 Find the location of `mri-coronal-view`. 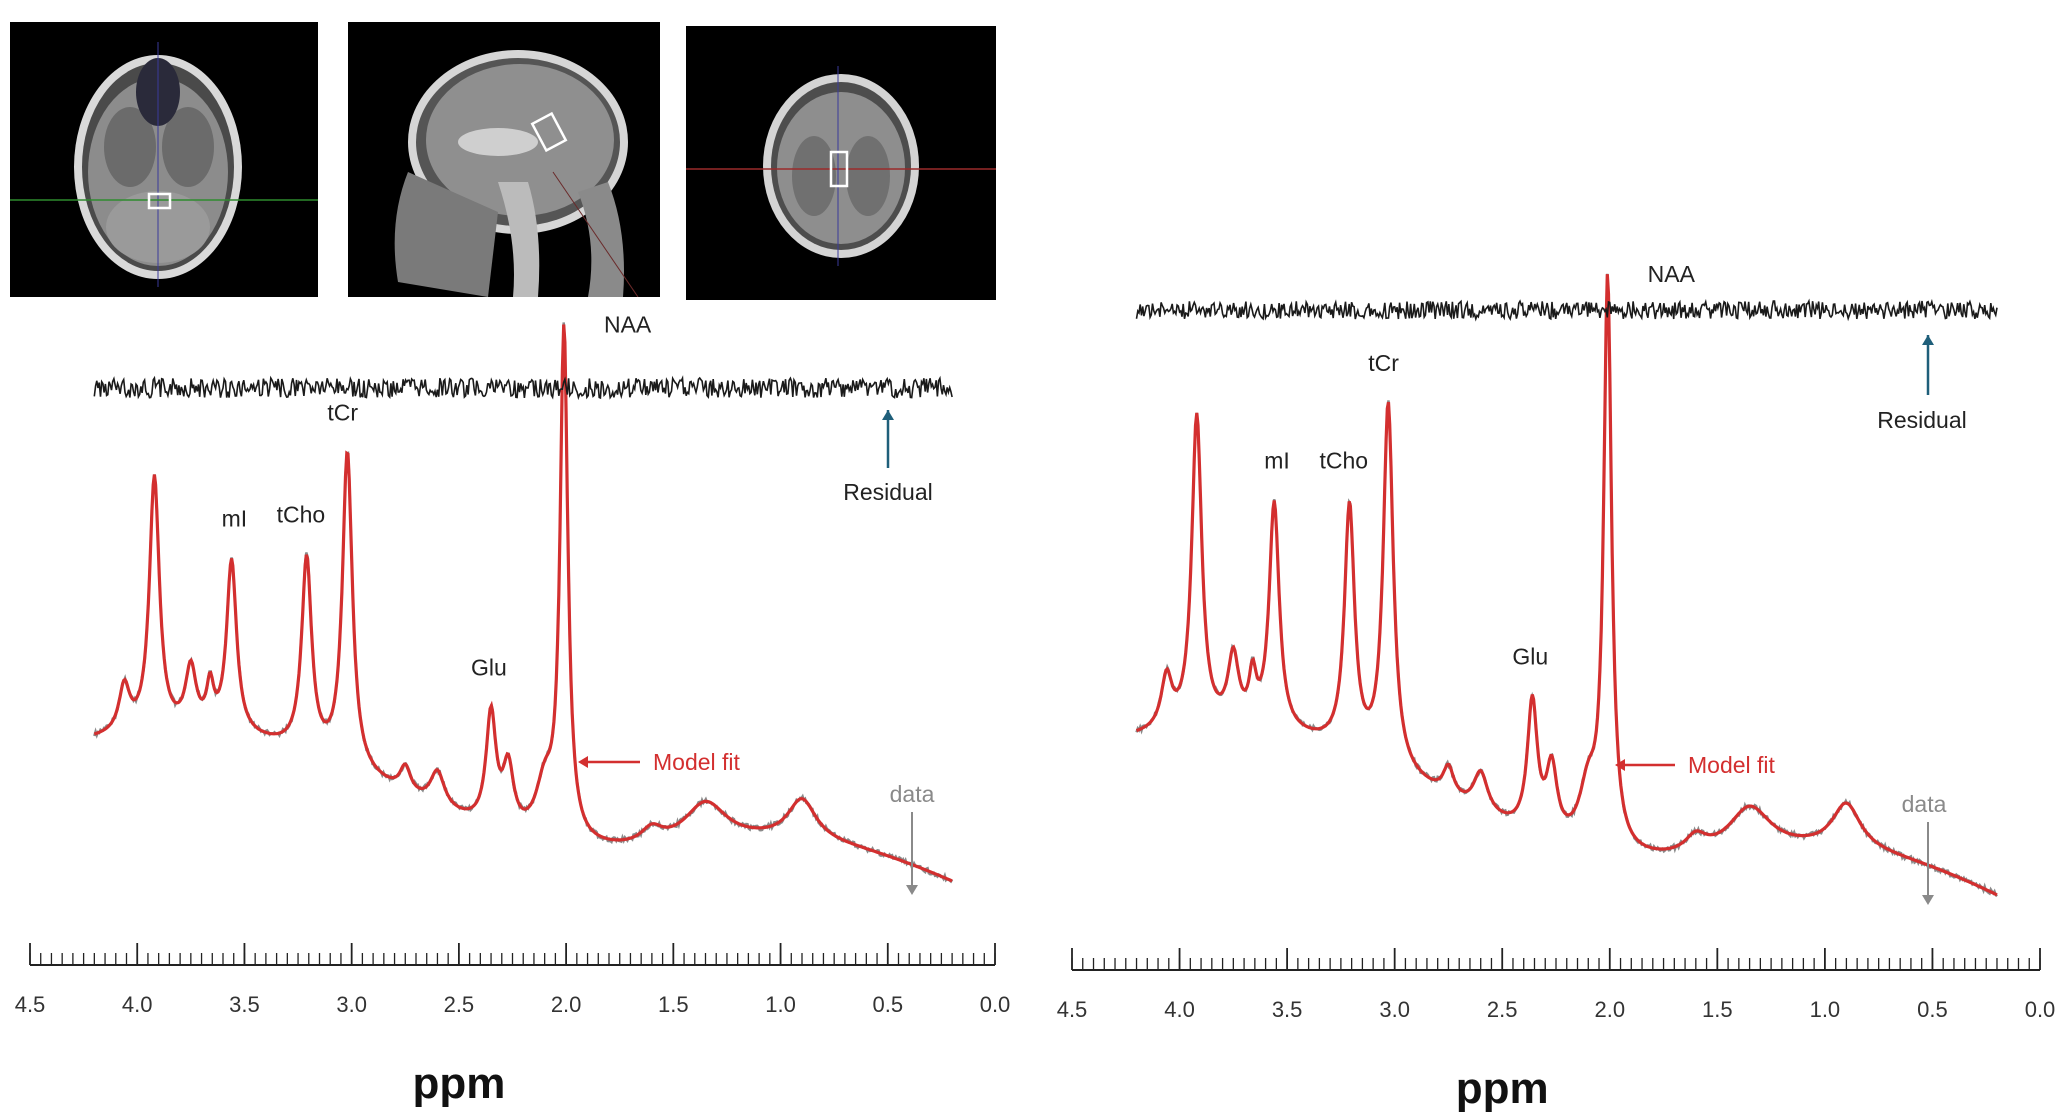

mri-coronal-view is located at coordinates (841, 163).